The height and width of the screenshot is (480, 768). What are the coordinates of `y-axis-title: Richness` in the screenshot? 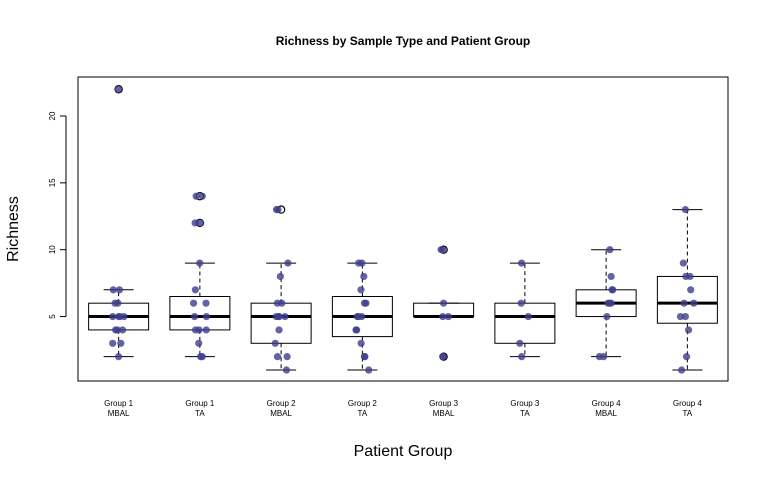 It's located at (13, 229).